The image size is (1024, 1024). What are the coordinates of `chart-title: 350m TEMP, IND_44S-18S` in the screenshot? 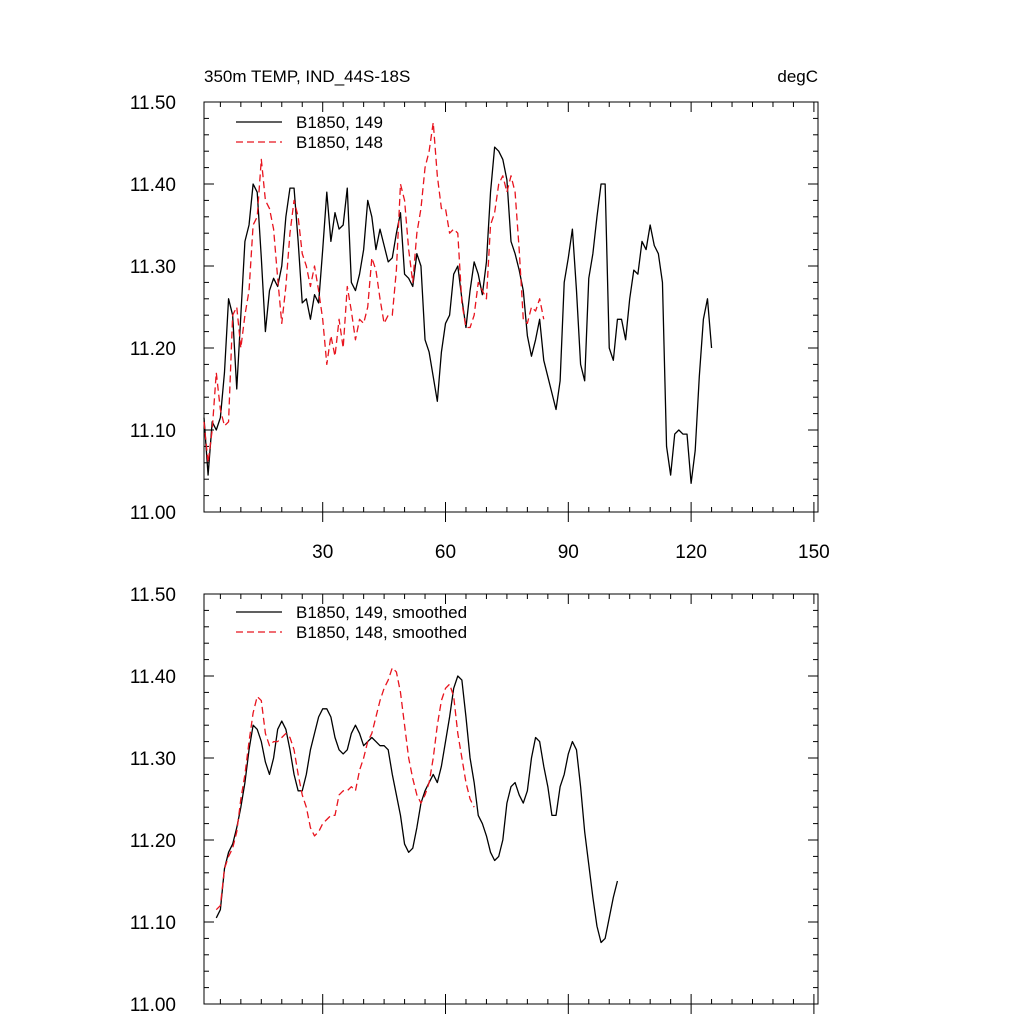 It's located at (307, 76).